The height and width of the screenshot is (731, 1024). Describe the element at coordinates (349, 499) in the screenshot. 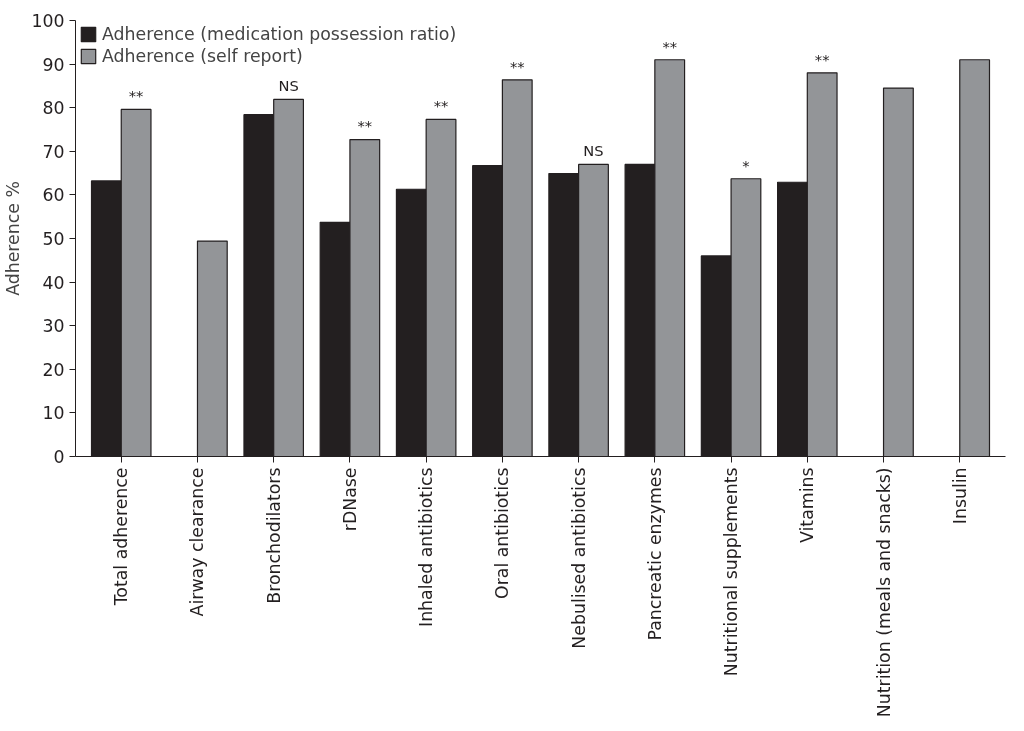

I see `x-tick-label: rDNase` at that location.